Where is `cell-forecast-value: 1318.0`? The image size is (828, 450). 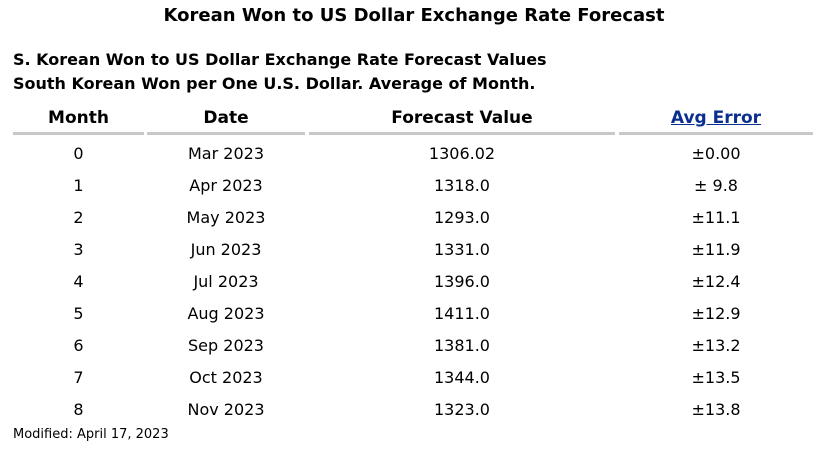 cell-forecast-value: 1318.0 is located at coordinates (462, 185).